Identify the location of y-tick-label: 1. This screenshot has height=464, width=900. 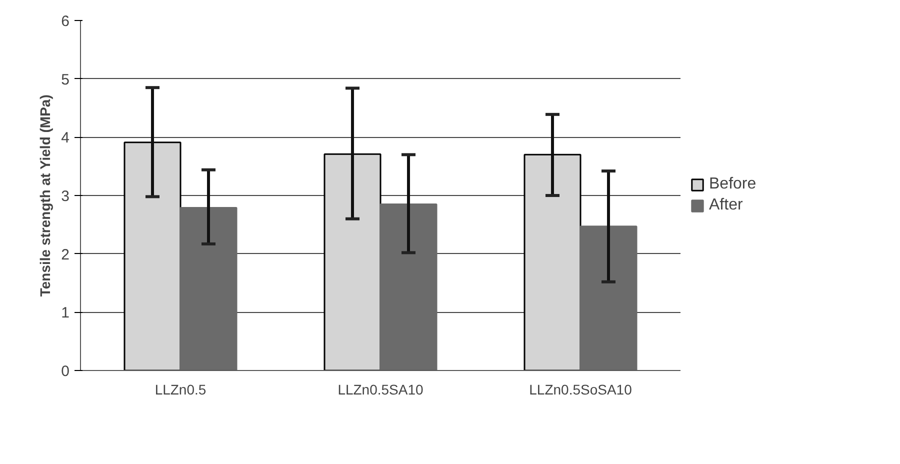
(65, 313).